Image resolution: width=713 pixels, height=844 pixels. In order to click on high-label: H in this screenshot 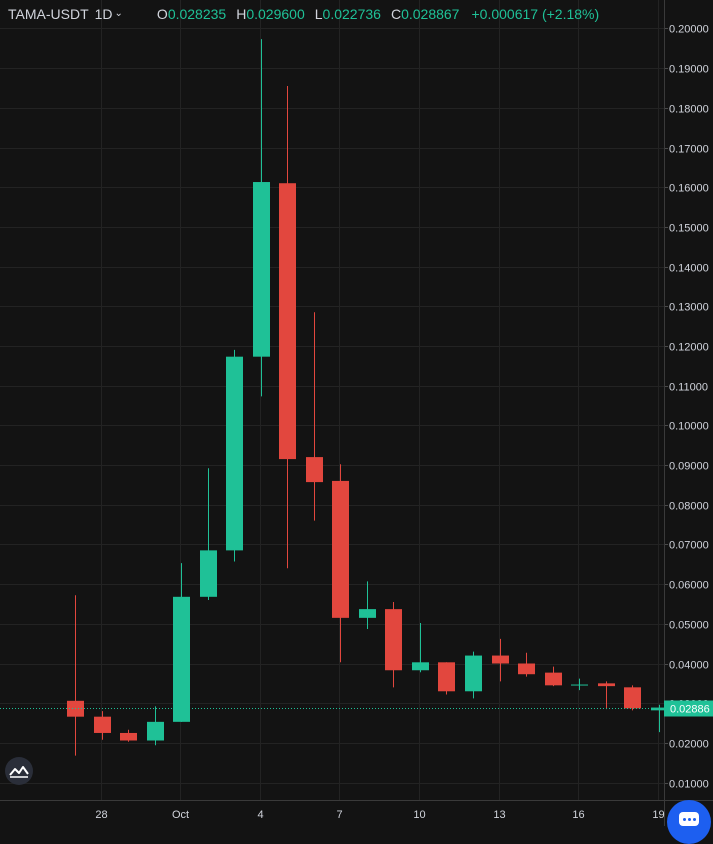, I will do `click(241, 14)`.